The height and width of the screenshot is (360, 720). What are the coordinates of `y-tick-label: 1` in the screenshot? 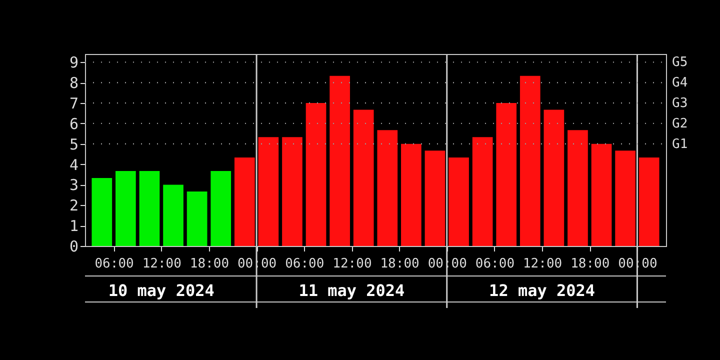 It's located at (73, 226).